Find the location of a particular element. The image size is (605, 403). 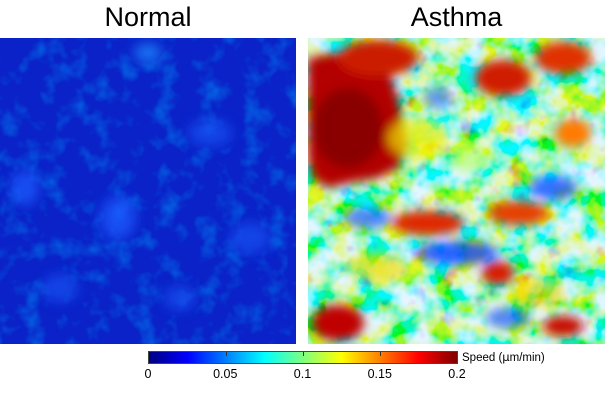

asthma-title: Asthma is located at coordinates (456, 17).